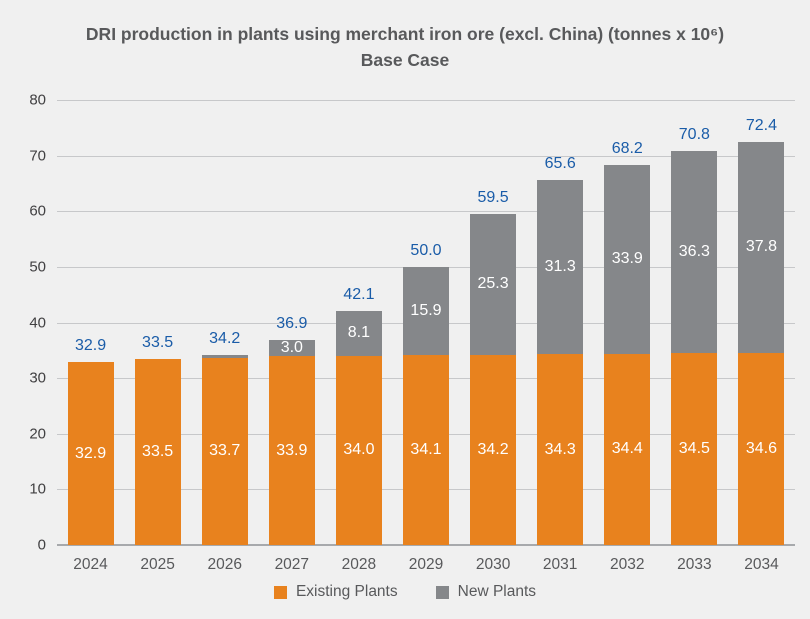 Image resolution: width=810 pixels, height=619 pixels. I want to click on total-value-label-2029: 50.0, so click(426, 250).